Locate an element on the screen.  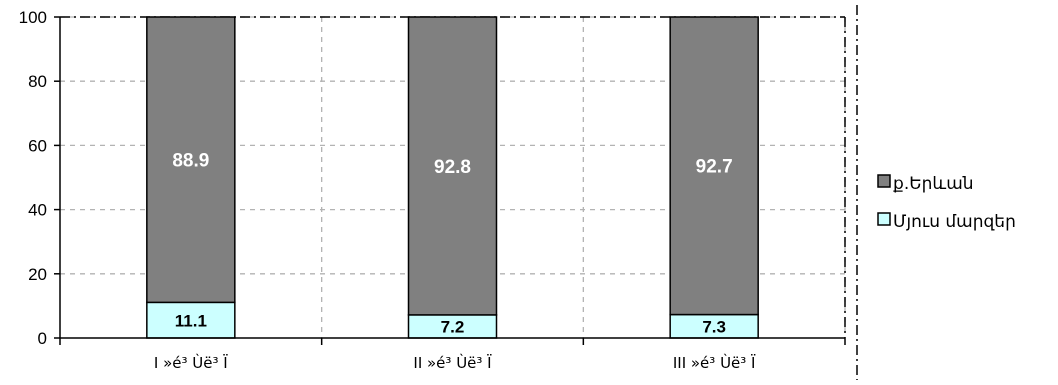
x-category-label: II »é³ Ùë³ Ï is located at coordinates (452, 362).